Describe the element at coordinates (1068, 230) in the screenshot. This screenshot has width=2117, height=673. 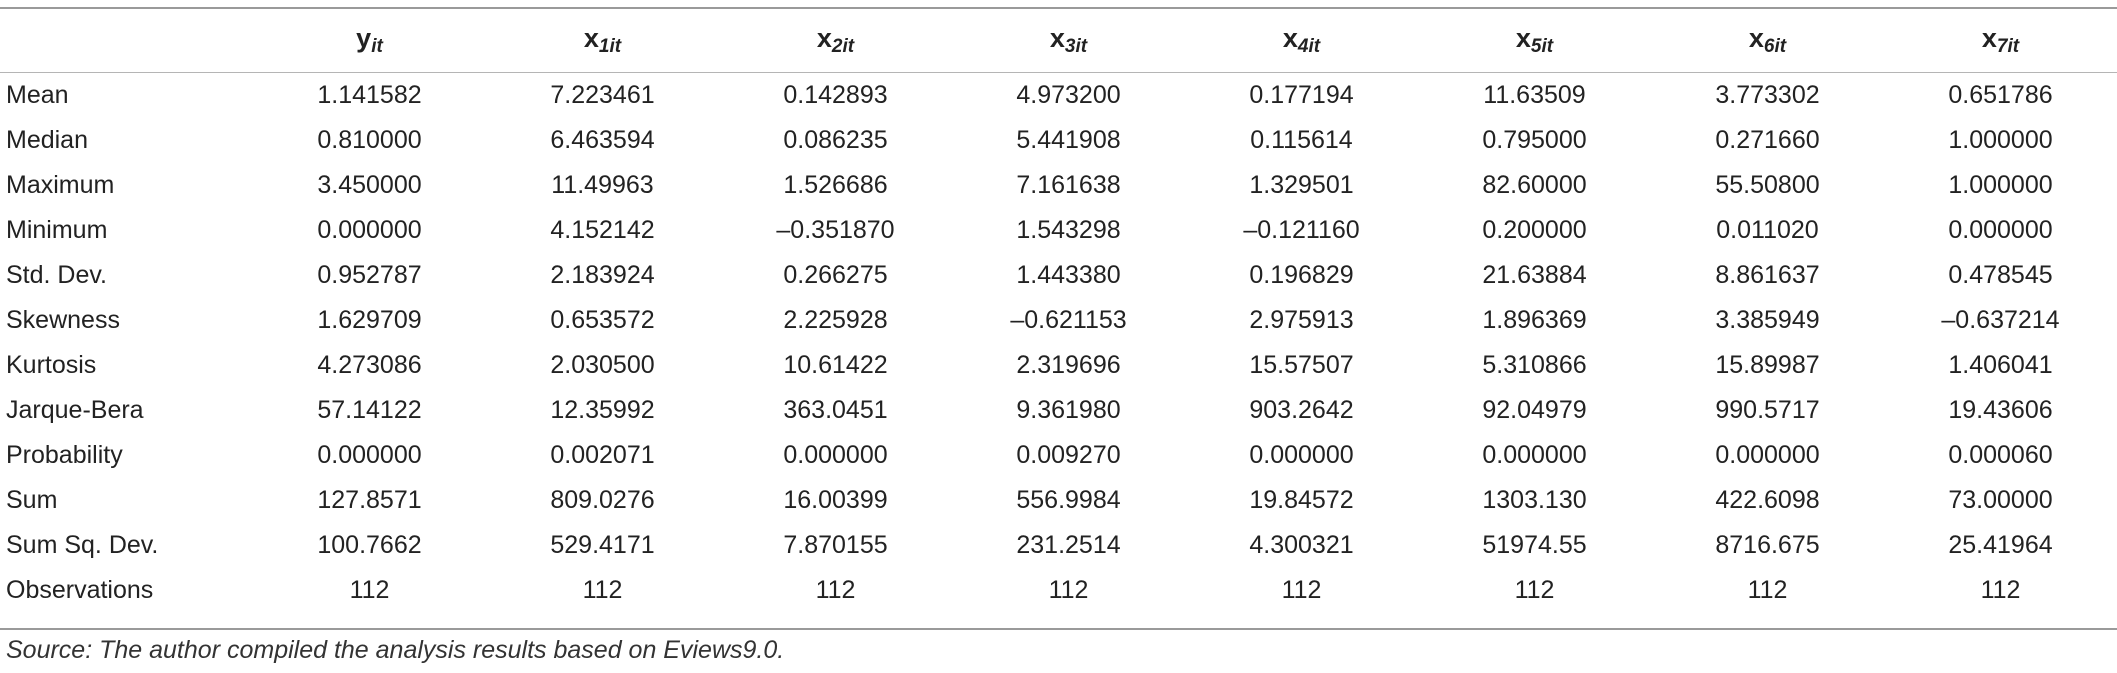
I see `table-cell: 1.543298` at that location.